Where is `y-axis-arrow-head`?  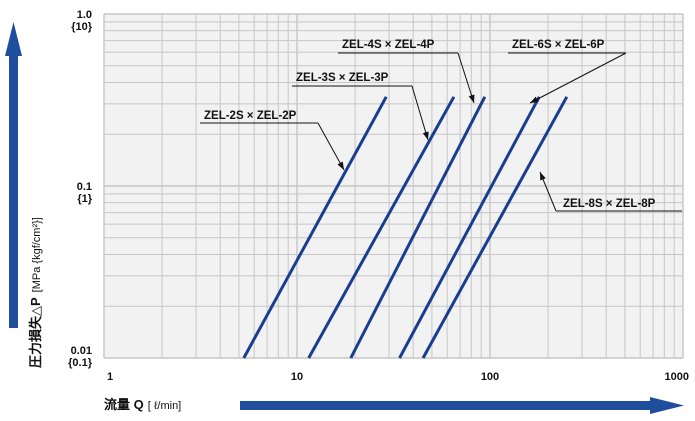 y-axis-arrow-head is located at coordinates (13, 39).